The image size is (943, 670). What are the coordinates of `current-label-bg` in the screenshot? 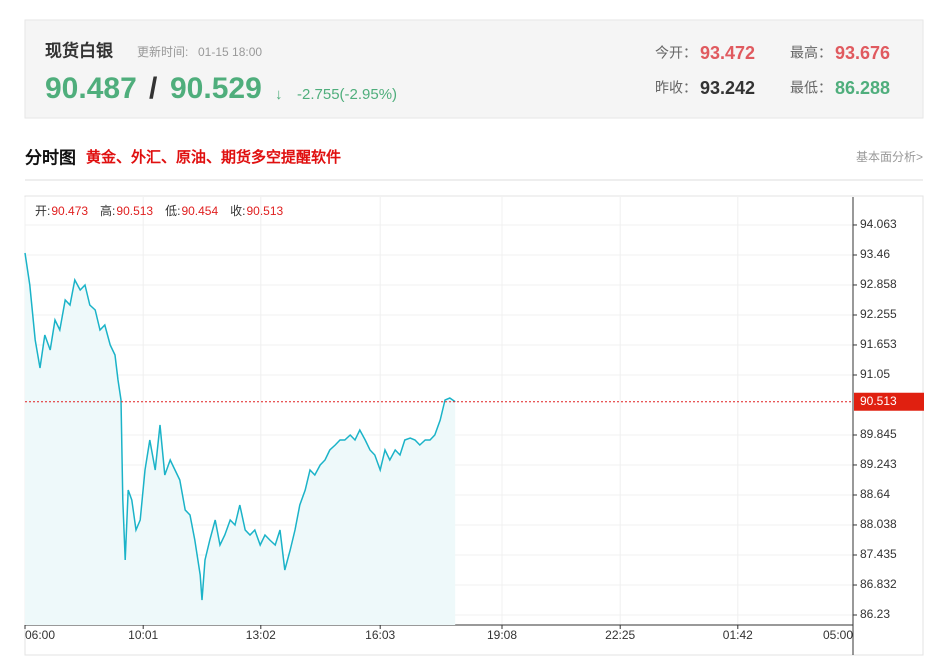 It's located at (889, 401).